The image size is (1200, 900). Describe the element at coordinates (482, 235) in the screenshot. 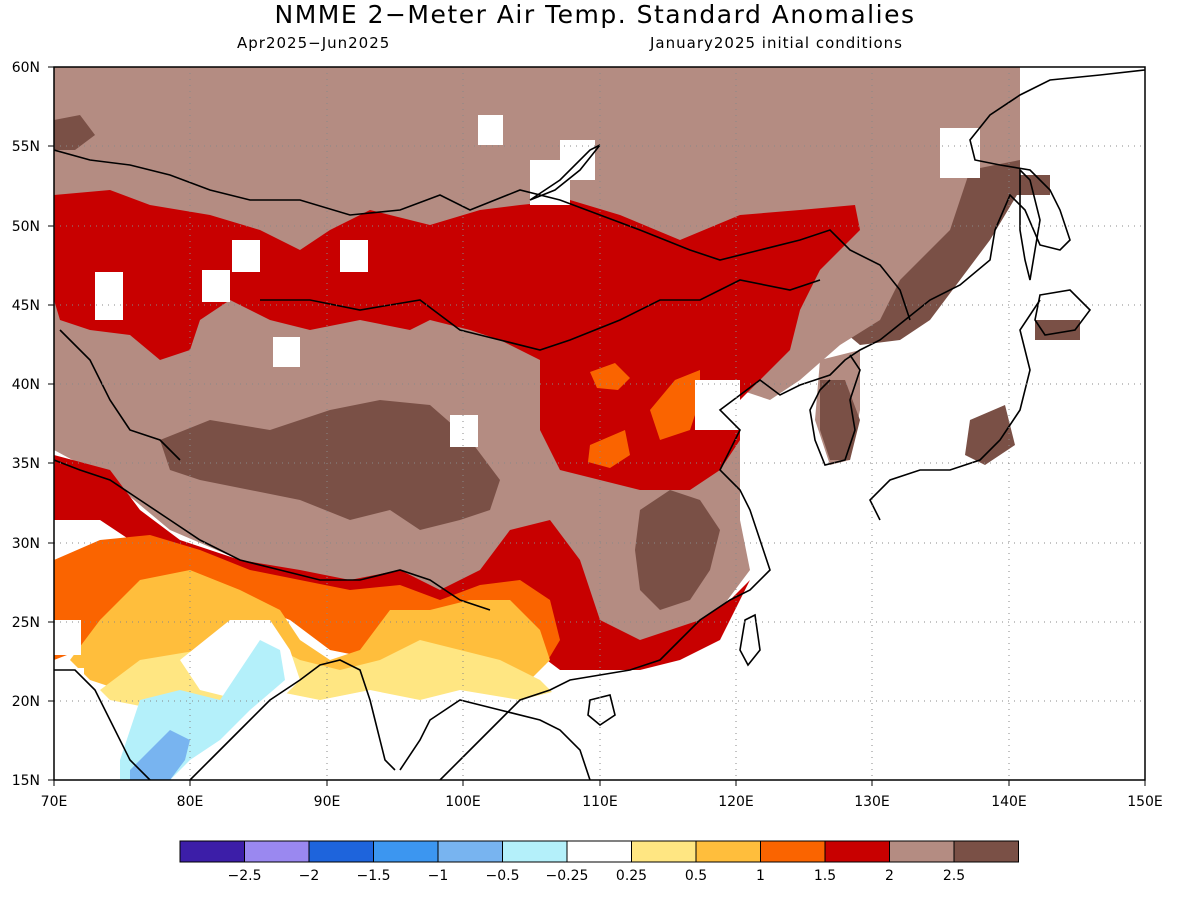

I see `border-central-asia` at that location.